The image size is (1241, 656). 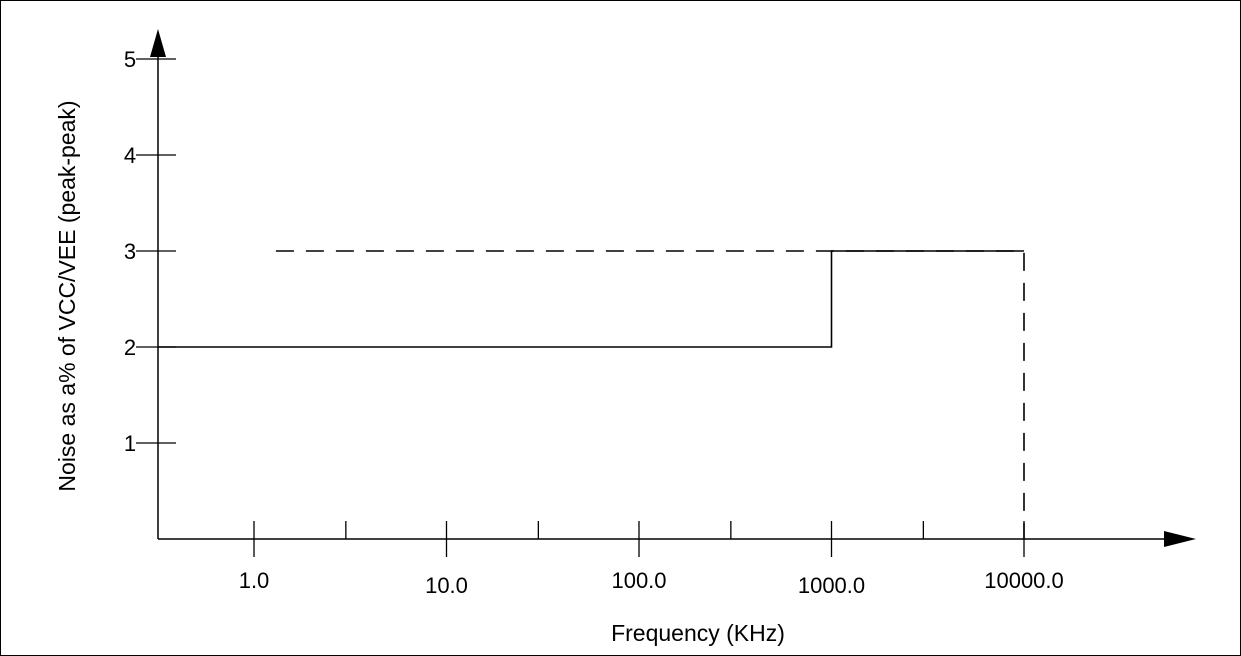 What do you see at coordinates (831, 585) in the screenshot?
I see `x-tick-label: 1000.0` at bounding box center [831, 585].